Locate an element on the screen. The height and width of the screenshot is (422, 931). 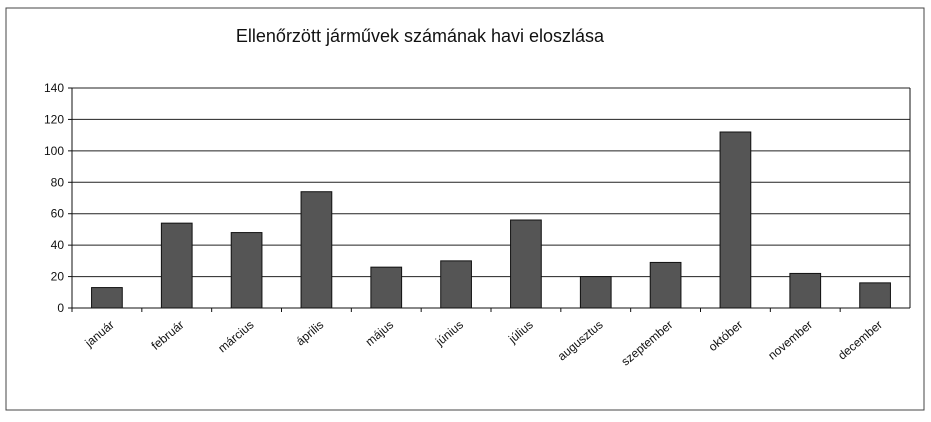
y-tick-label: 120 is located at coordinates (54, 119).